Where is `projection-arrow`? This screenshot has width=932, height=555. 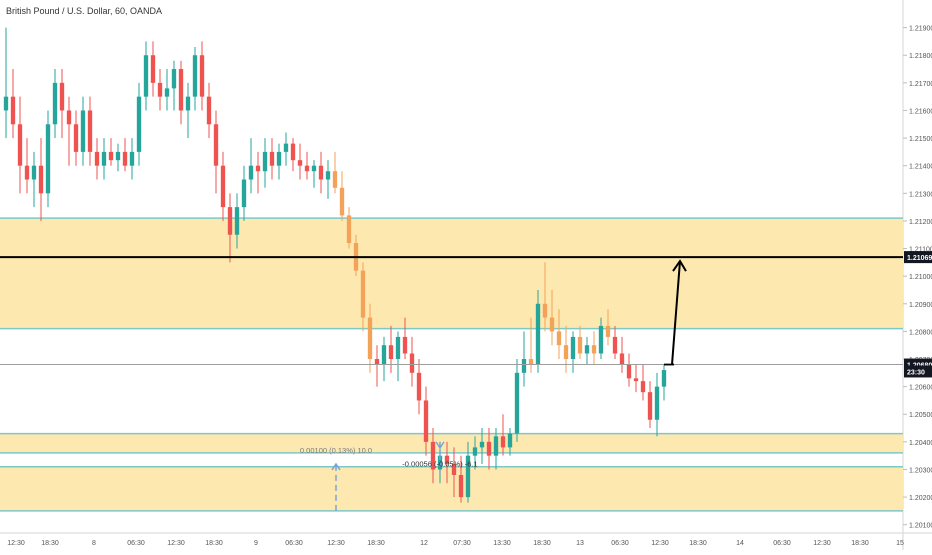
projection-arrow is located at coordinates (676, 313).